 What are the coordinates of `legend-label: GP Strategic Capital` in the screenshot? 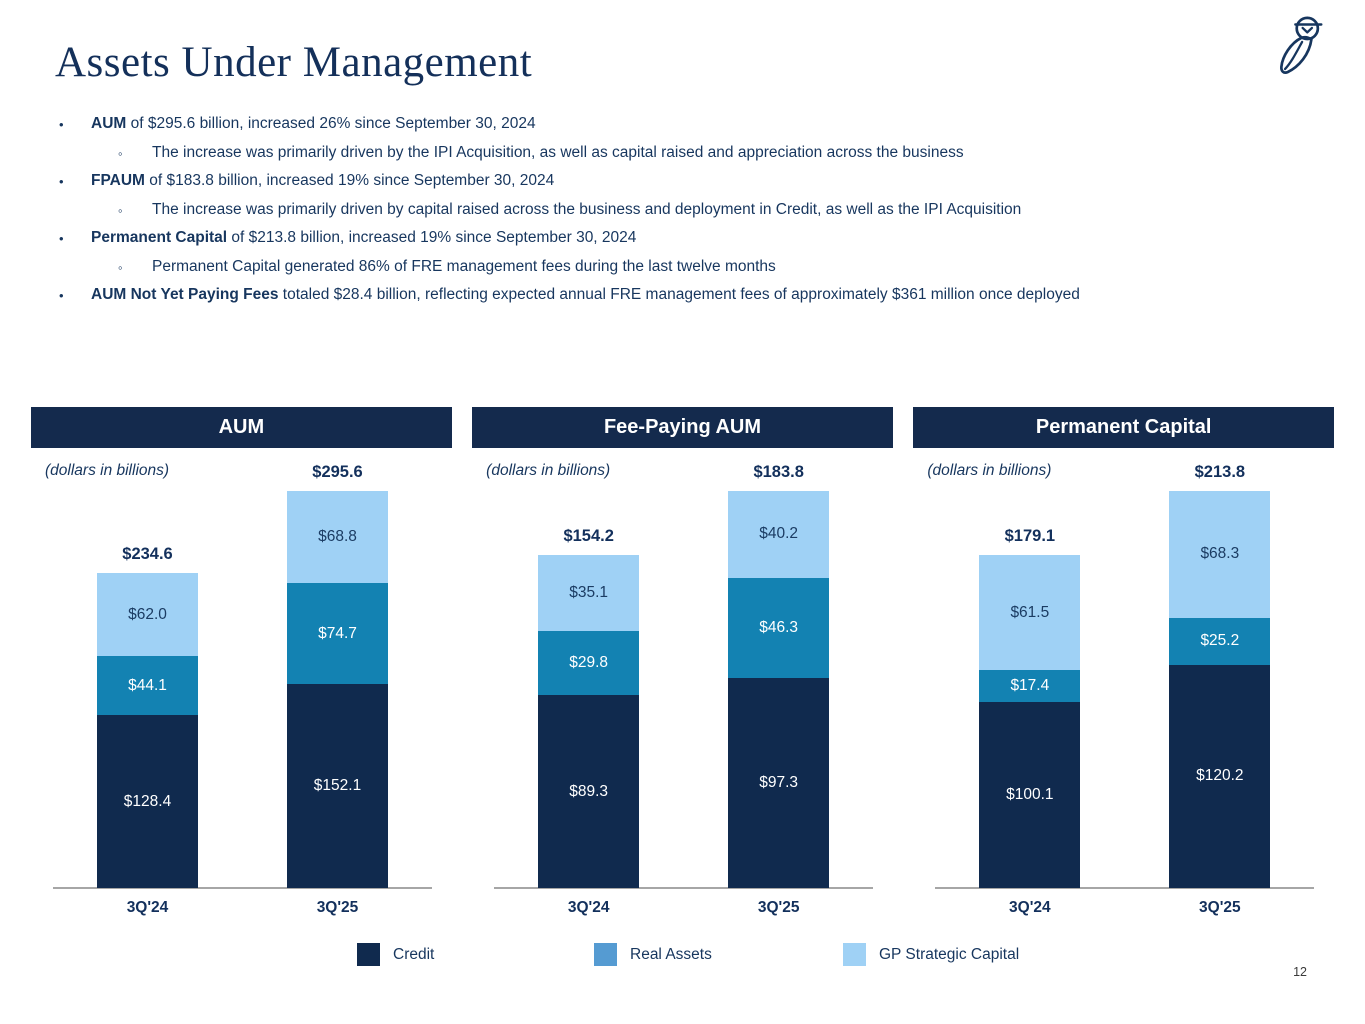 It's located at (949, 954).